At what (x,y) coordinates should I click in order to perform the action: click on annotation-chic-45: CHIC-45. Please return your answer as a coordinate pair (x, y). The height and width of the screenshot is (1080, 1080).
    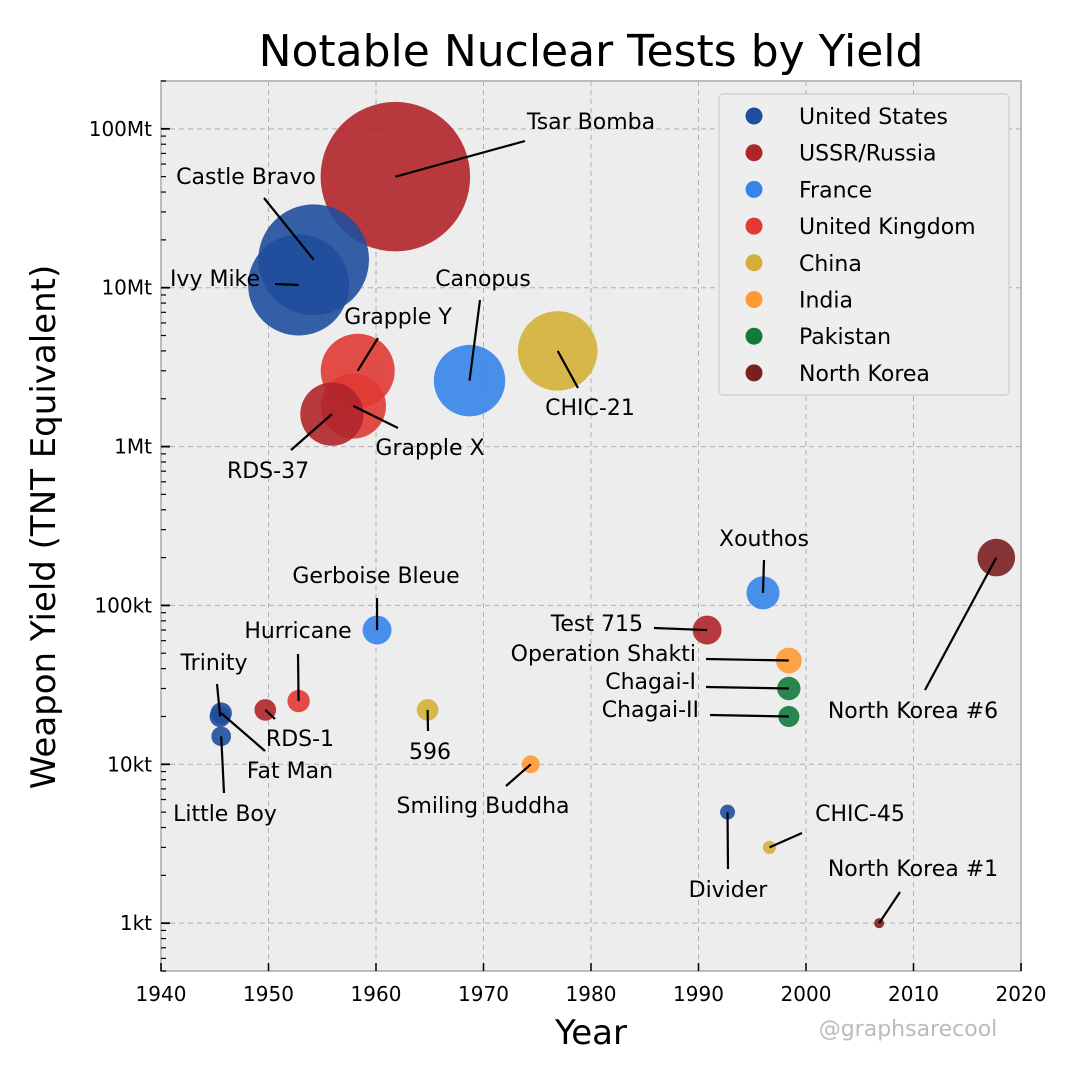
    Looking at the image, I should click on (860, 814).